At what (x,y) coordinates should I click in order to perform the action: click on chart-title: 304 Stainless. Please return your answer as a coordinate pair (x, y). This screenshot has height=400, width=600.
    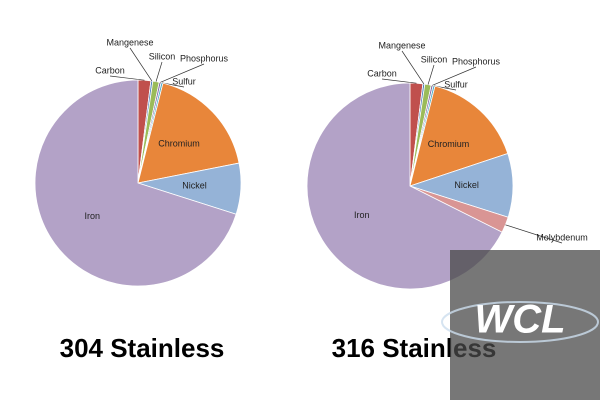
    Looking at the image, I should click on (142, 348).